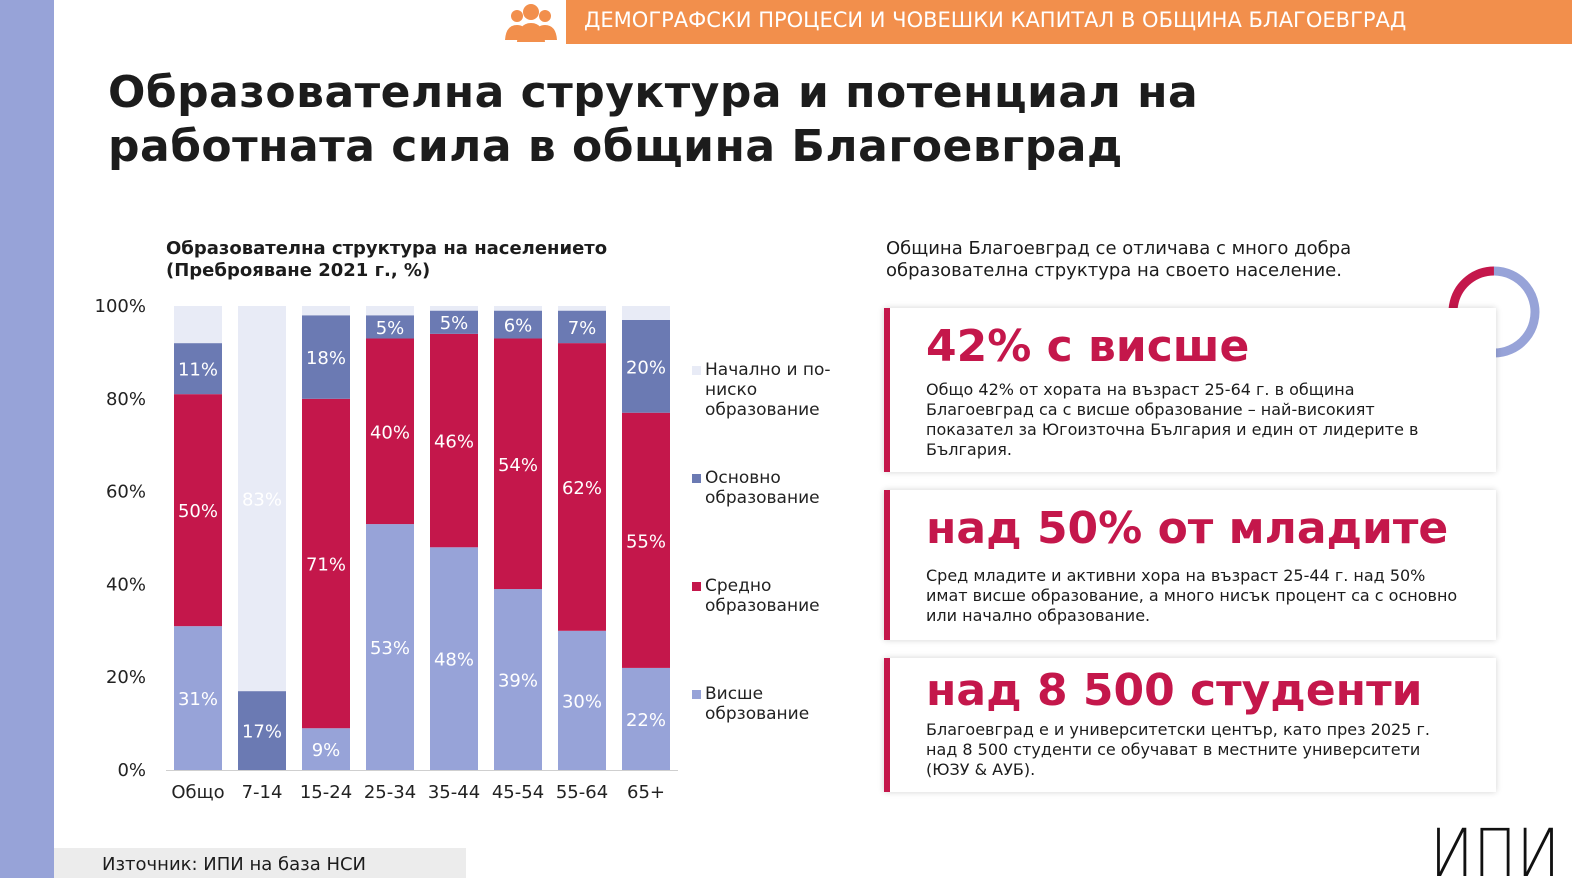  Describe the element at coordinates (762, 488) in the screenshot. I see `legend-label: Основно образование` at that location.